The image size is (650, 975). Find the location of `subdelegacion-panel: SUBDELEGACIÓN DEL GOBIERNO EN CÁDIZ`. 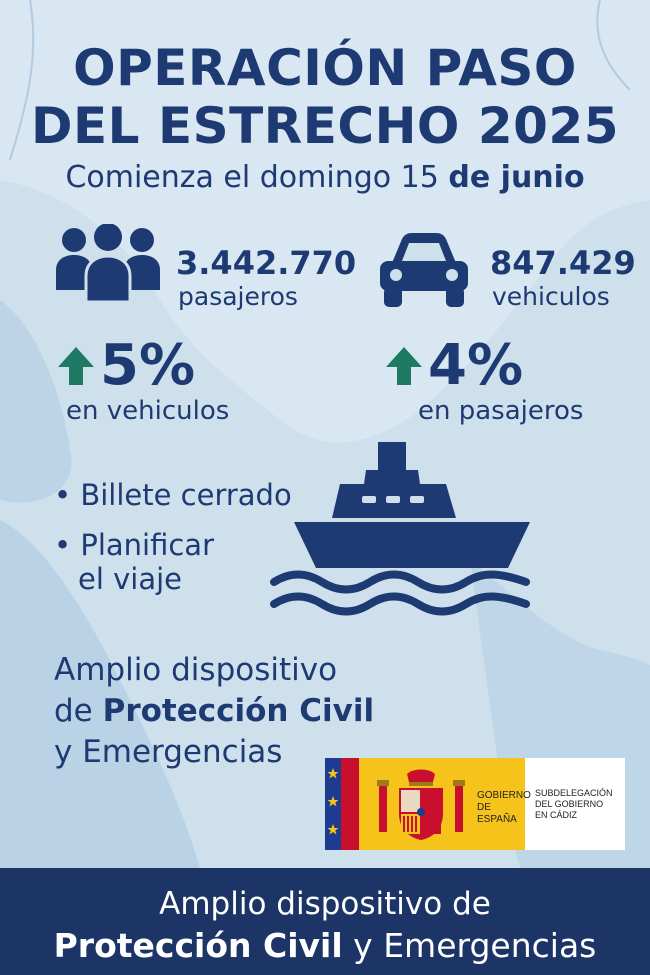

subdelegacion-panel: SUBDELEGACIÓN DEL GOBIERNO EN CÁDIZ is located at coordinates (575, 804).